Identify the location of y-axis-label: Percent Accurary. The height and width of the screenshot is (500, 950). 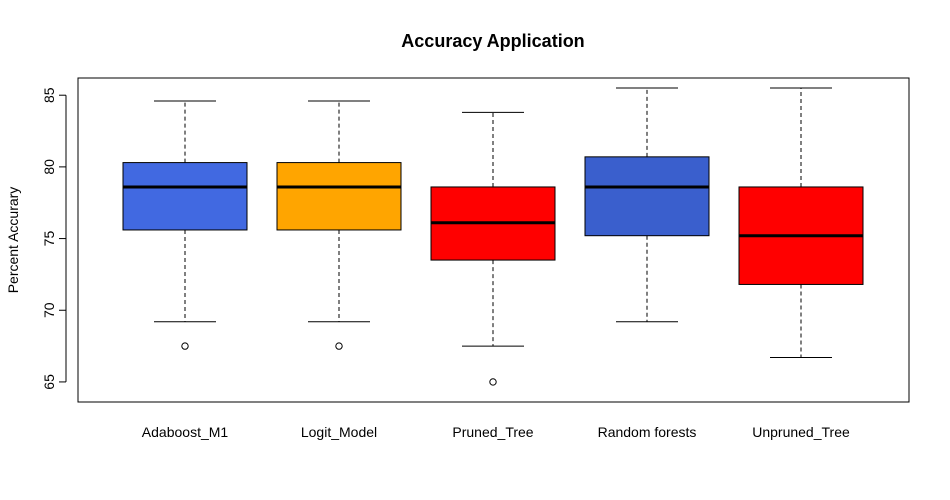
(13, 240).